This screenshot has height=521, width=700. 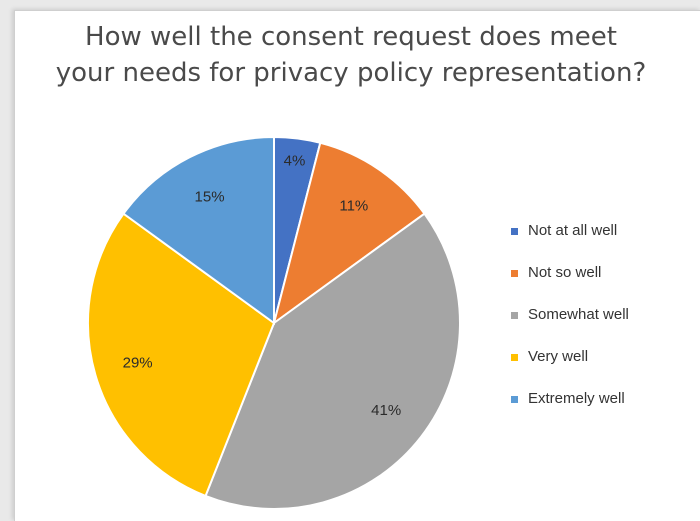 I want to click on pie-slice-very-well, so click(x=181, y=355).